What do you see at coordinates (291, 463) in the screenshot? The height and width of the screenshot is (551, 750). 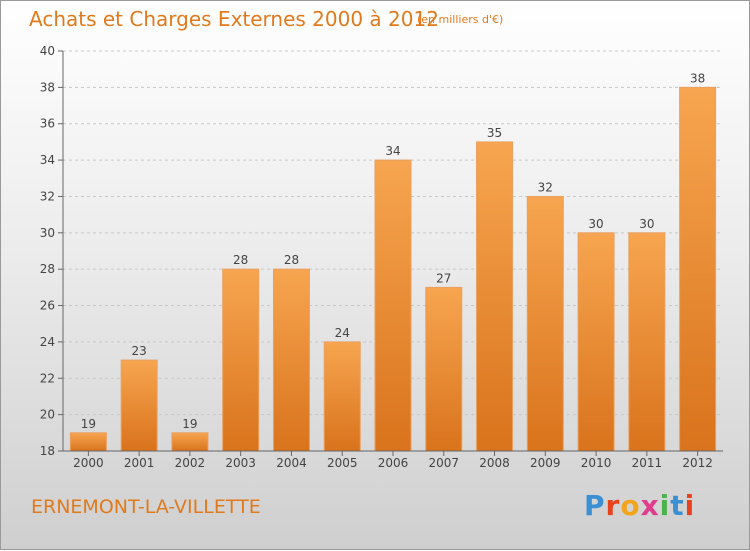 I see `x-tick-label: 2004` at bounding box center [291, 463].